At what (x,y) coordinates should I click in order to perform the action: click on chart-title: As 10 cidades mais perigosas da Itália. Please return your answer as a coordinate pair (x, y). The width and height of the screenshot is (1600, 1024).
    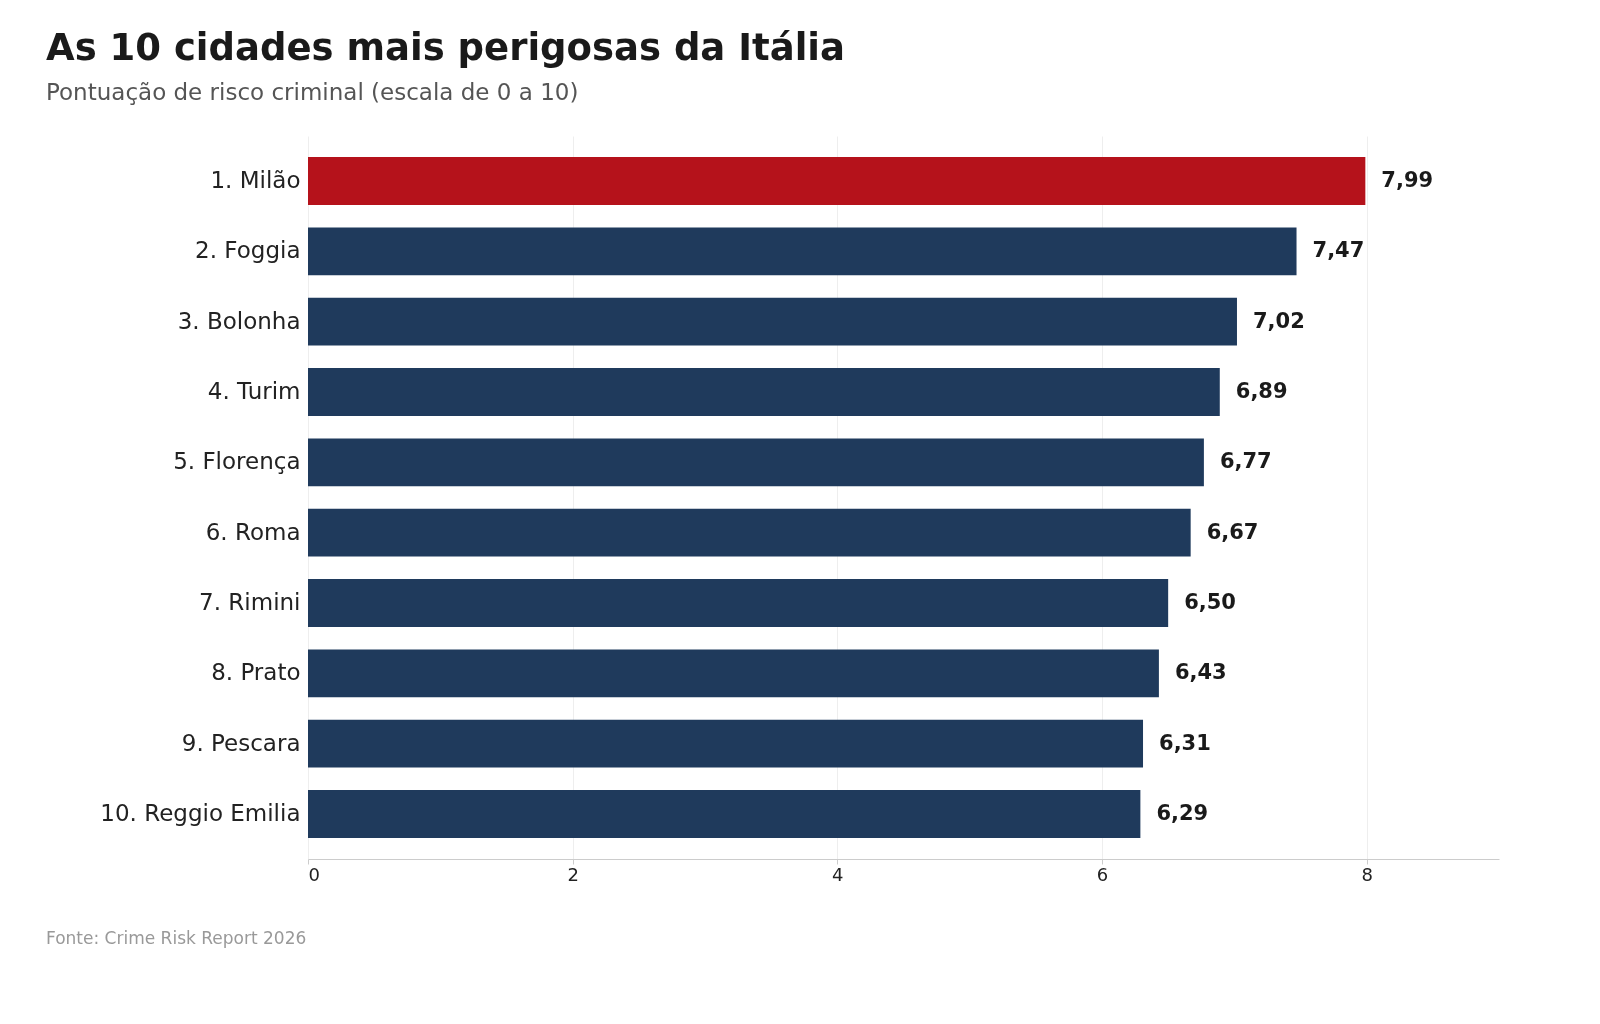
    Looking at the image, I should click on (445, 47).